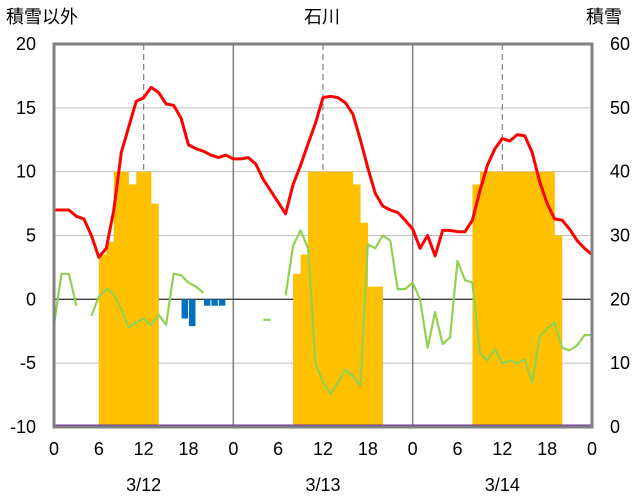 Image resolution: width=636 pixels, height=501 pixels. I want to click on y-left-tick-label: 20, so click(26, 44).